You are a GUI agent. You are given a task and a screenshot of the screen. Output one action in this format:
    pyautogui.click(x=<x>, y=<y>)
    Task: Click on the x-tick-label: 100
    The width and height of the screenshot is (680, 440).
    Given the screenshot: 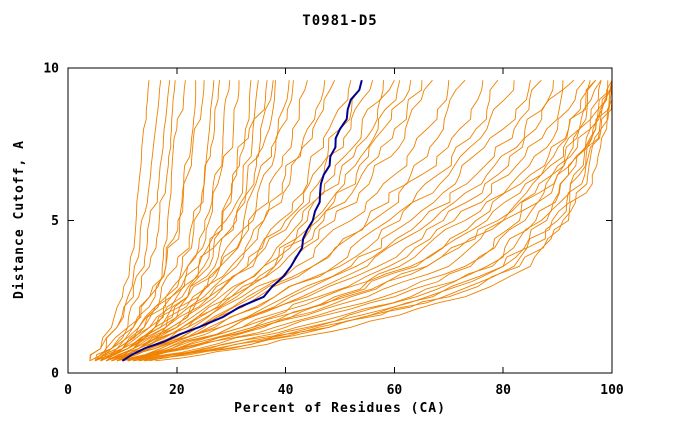 What is the action you would take?
    pyautogui.click(x=612, y=390)
    